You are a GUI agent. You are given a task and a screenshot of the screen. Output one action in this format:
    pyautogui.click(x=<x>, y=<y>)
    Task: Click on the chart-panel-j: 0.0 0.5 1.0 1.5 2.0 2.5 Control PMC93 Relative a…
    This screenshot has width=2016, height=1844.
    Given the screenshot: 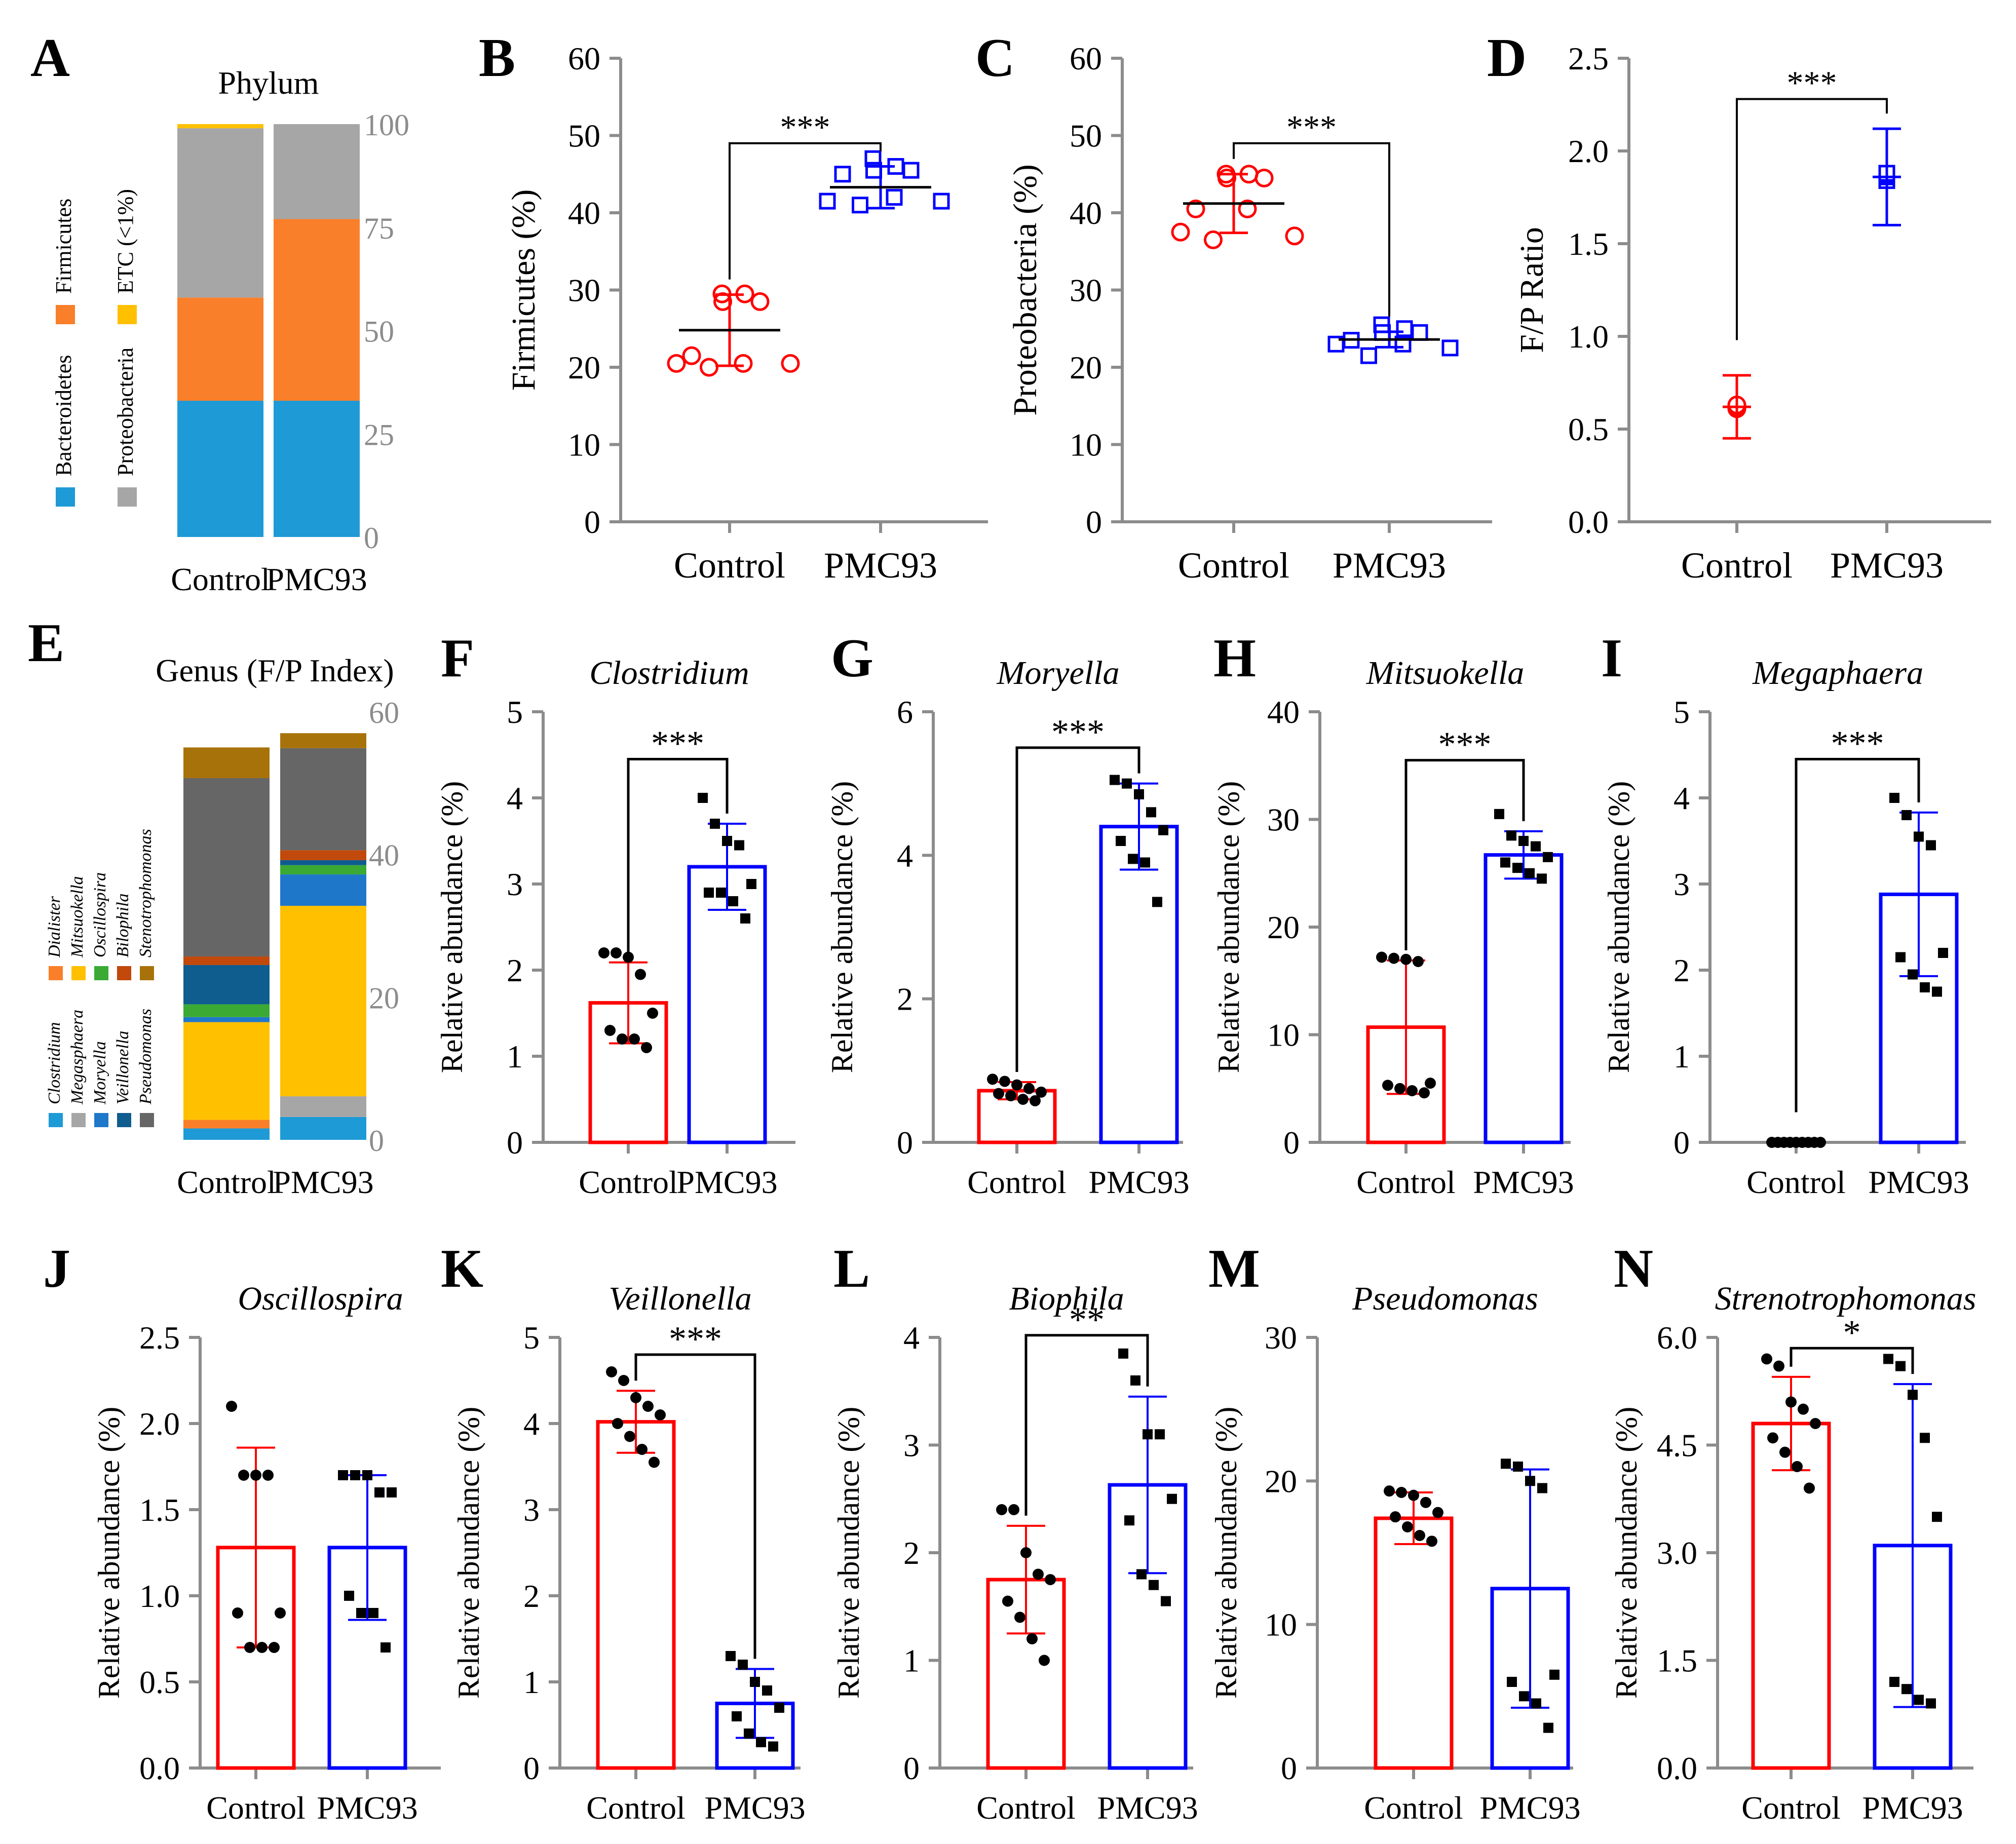 What is the action you would take?
    pyautogui.click(x=266, y=1553)
    